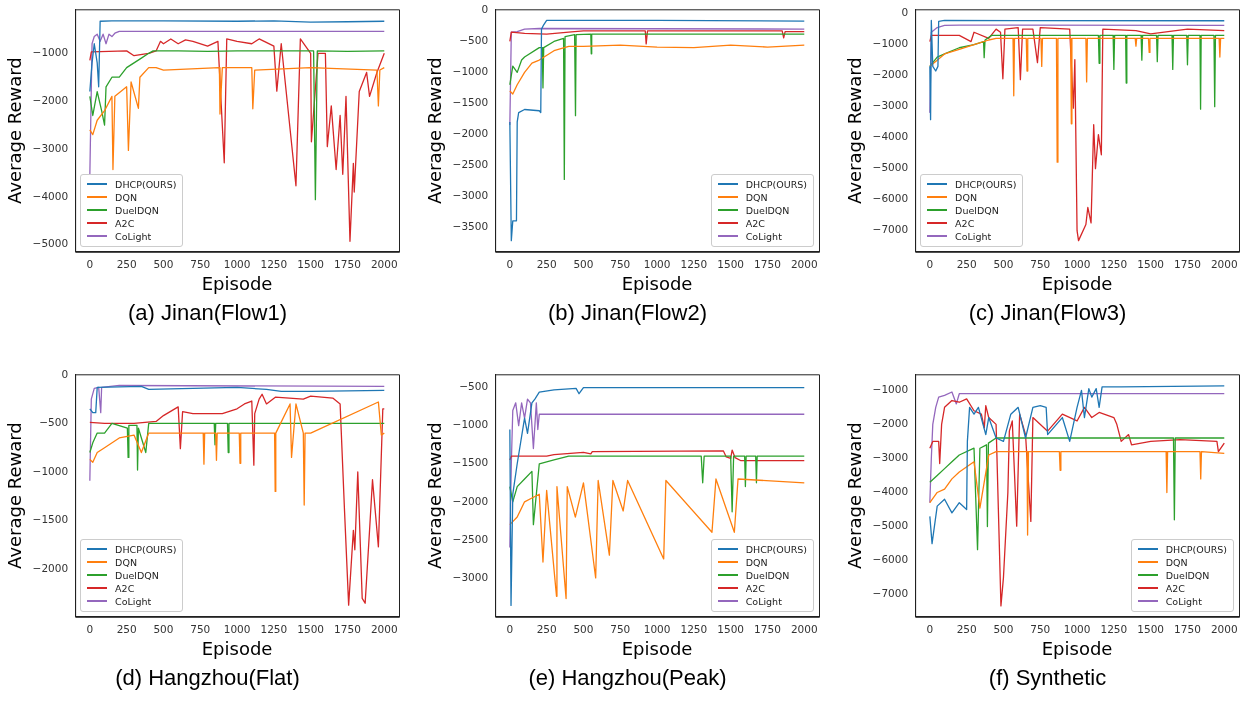  What do you see at coordinates (1047, 678) in the screenshot?
I see `text: (f) Synthetic` at bounding box center [1047, 678].